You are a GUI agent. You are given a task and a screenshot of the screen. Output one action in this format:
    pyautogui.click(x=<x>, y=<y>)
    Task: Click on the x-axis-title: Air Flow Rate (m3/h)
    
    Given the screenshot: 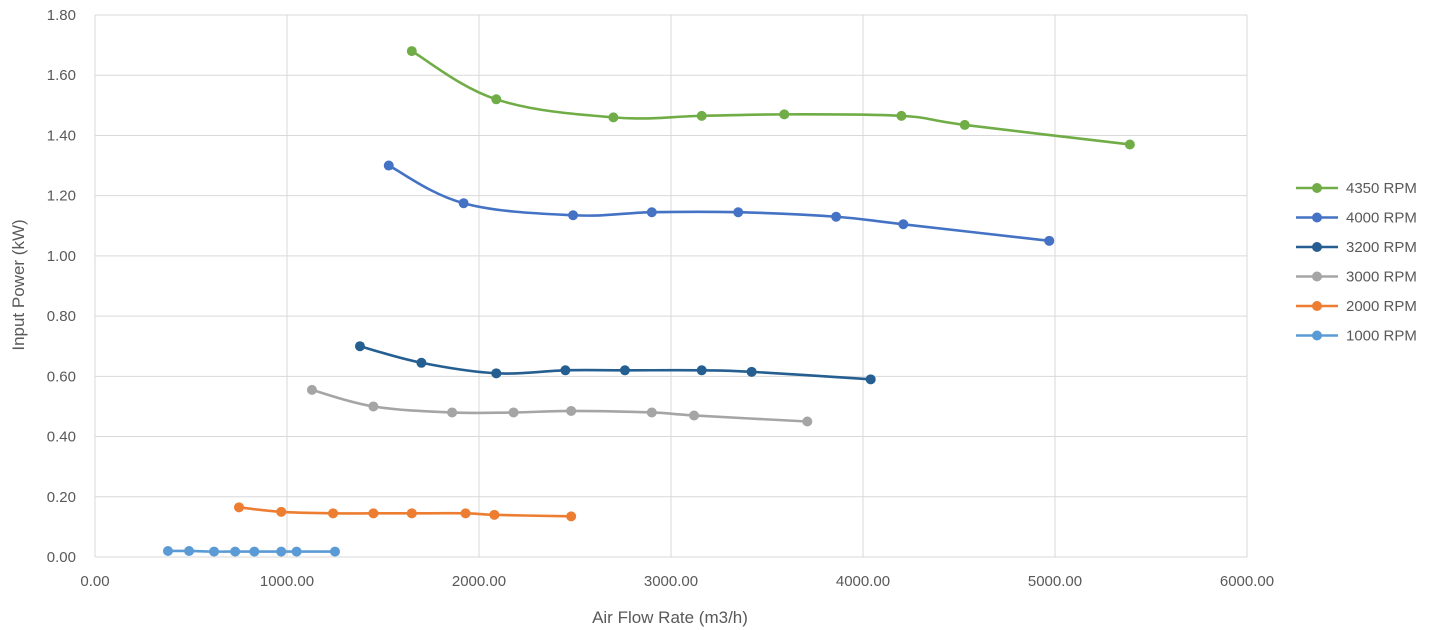 What is the action you would take?
    pyautogui.click(x=670, y=617)
    